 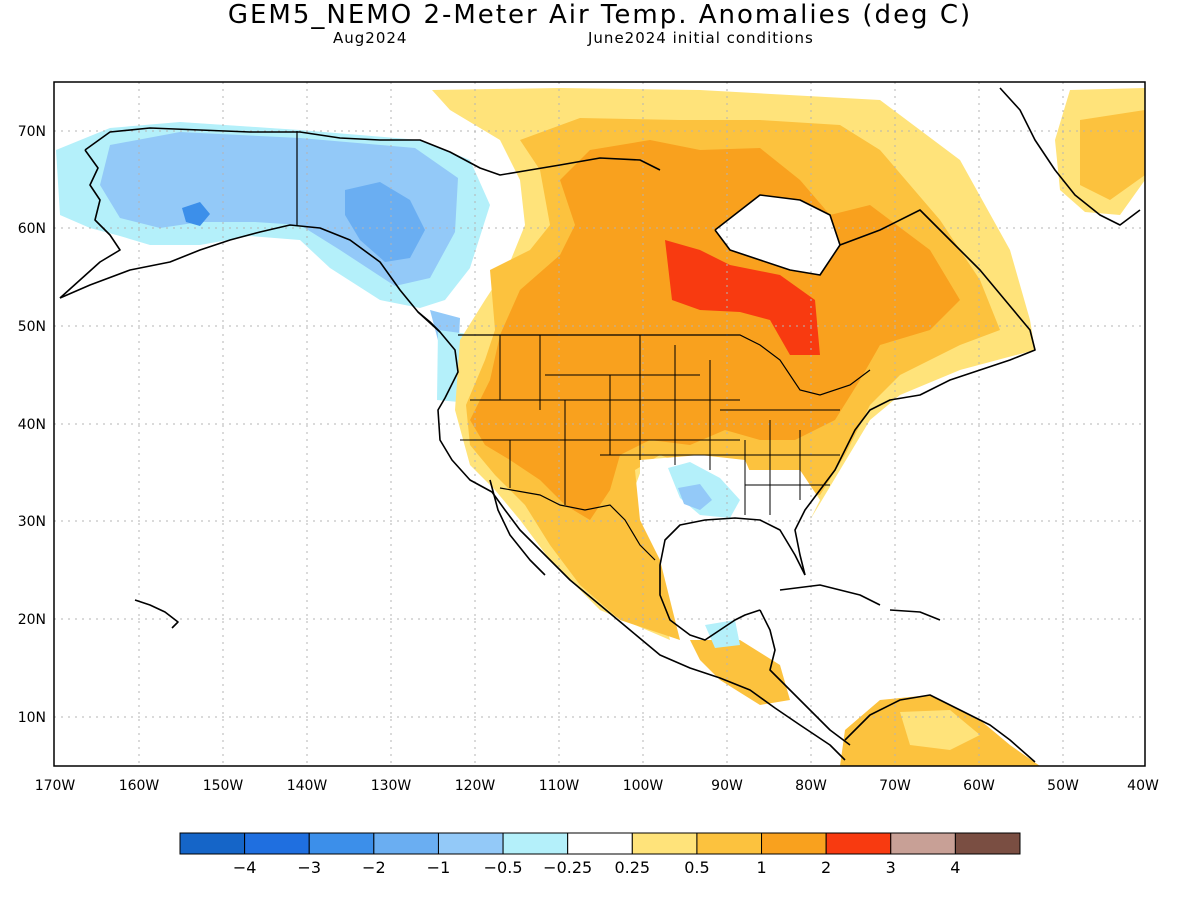 I want to click on lon-label: 80W, so click(x=811, y=786).